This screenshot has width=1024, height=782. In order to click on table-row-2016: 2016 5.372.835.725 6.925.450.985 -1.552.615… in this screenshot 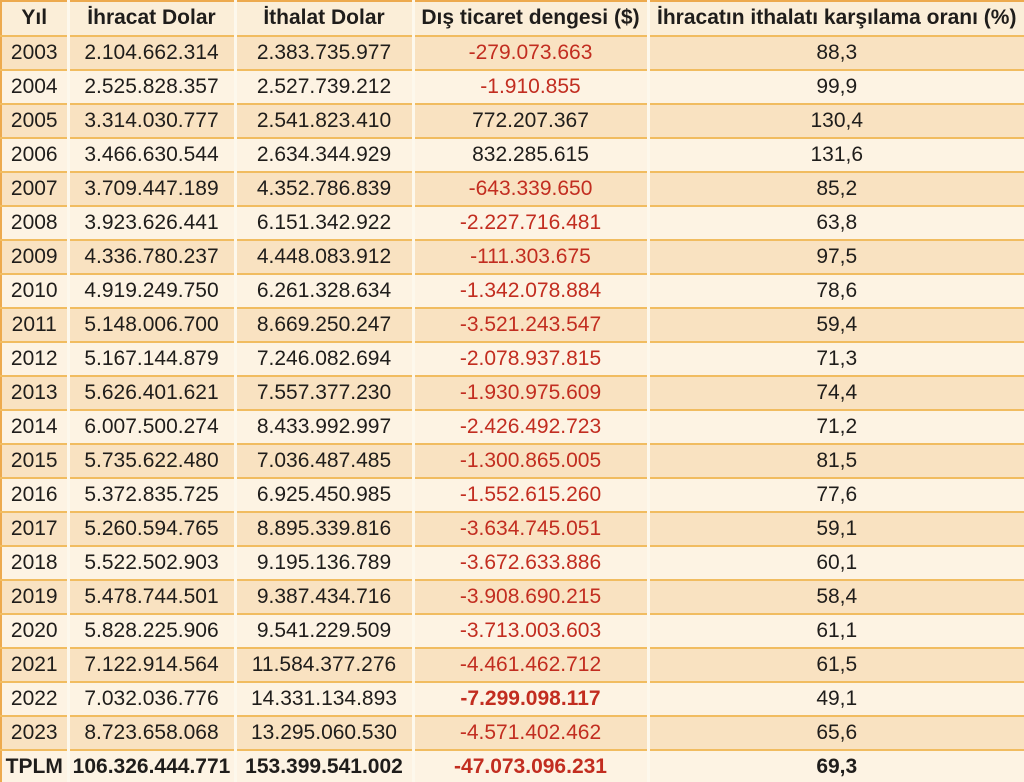, I will do `click(512, 494)`.